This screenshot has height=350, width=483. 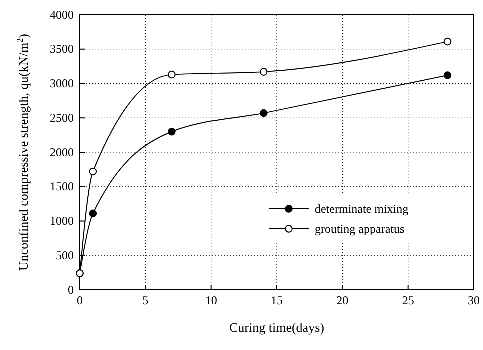 What do you see at coordinates (62, 15) in the screenshot?
I see `y-tick-label: 4000` at bounding box center [62, 15].